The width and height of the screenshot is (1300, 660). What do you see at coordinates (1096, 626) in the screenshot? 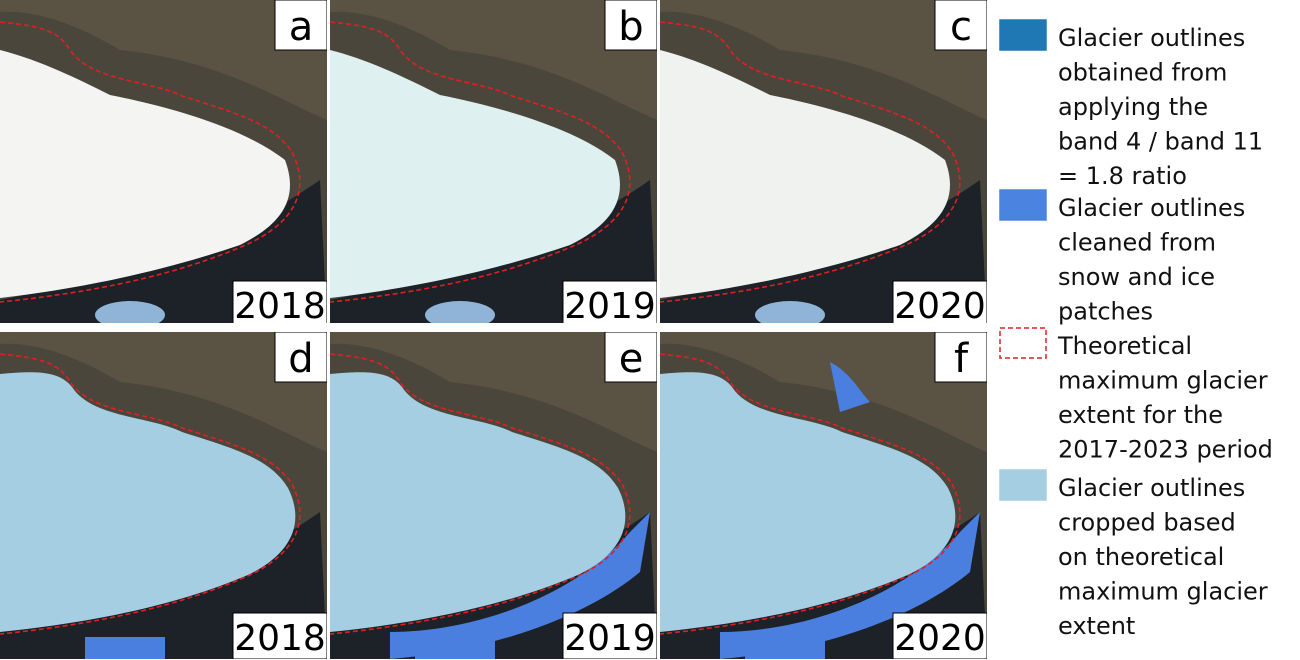
I see `legend-text: extent` at bounding box center [1096, 626].